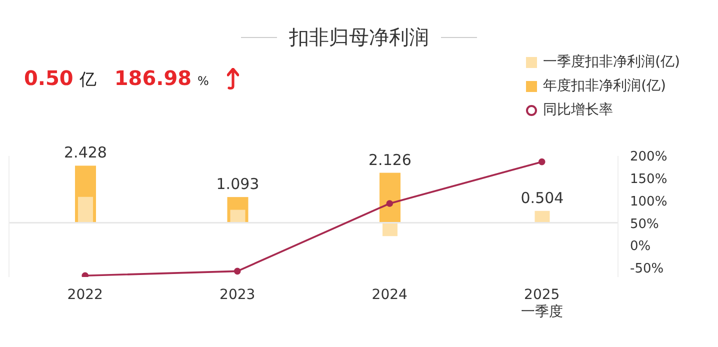 The height and width of the screenshot is (347, 718). Describe the element at coordinates (649, 157) in the screenshot. I see `y2-tick-label: 200%` at that location.